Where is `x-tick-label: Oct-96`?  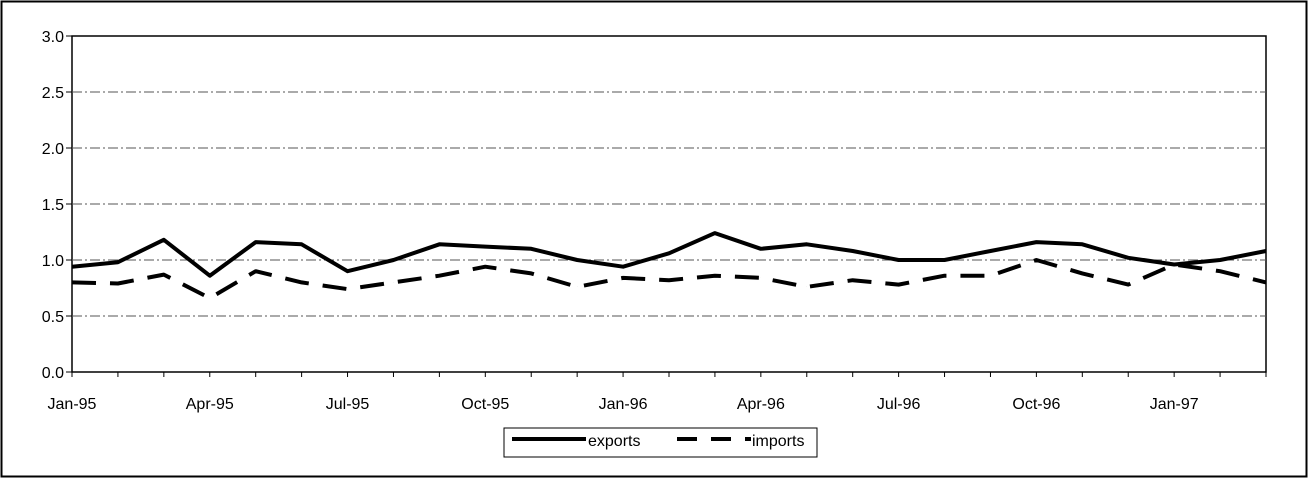
x-tick-label: Oct-96 is located at coordinates (1036, 404).